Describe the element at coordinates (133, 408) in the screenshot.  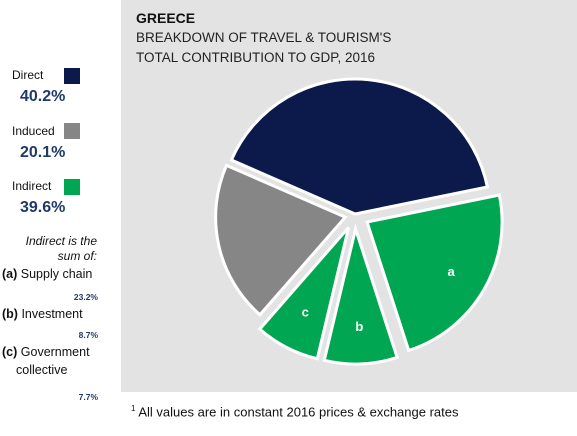
I see `footnote-marker: 1` at that location.